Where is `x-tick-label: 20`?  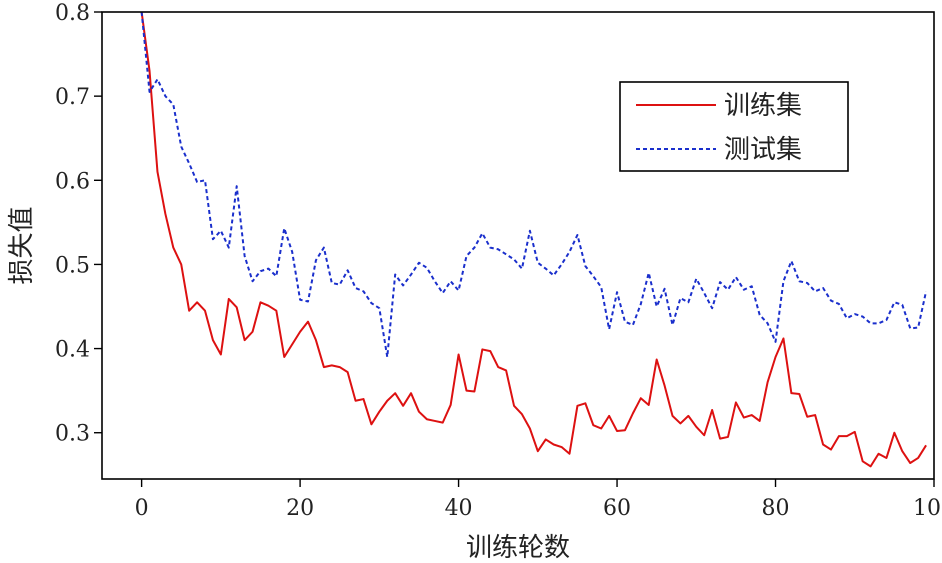 x-tick-label: 20 is located at coordinates (300, 508).